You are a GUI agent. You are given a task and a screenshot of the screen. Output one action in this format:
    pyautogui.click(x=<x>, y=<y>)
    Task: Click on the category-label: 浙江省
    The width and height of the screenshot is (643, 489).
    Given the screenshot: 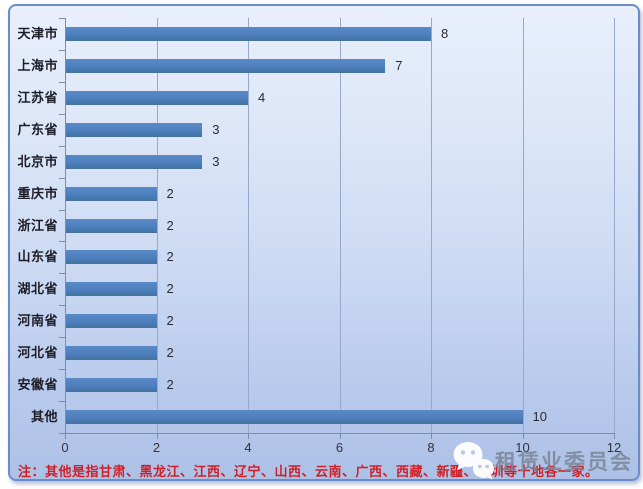 What is the action you would take?
    pyautogui.click(x=37, y=225)
    